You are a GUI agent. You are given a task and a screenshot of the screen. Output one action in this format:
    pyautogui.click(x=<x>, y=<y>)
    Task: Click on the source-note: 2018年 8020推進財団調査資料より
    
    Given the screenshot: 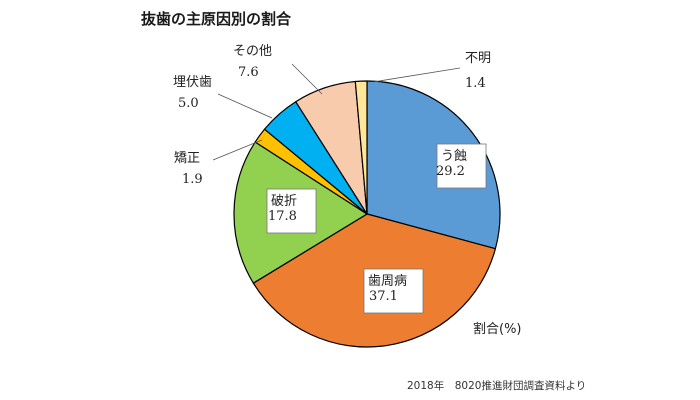 What is the action you would take?
    pyautogui.click(x=496, y=385)
    